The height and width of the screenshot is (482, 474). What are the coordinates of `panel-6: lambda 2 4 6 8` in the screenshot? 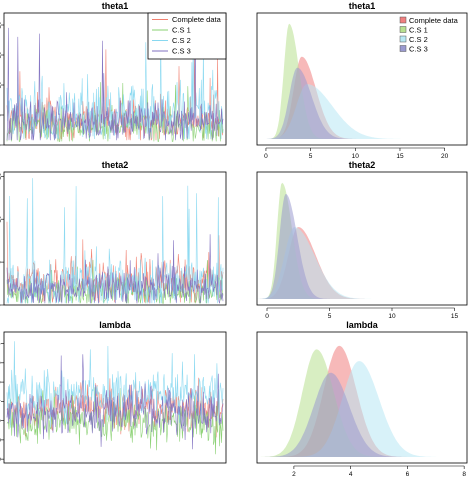 It's located at (362, 399).